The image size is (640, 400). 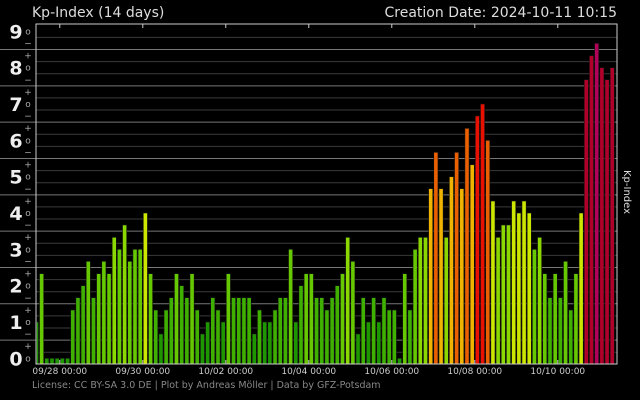 I want to click on y-major-label: 2, so click(x=15, y=287).